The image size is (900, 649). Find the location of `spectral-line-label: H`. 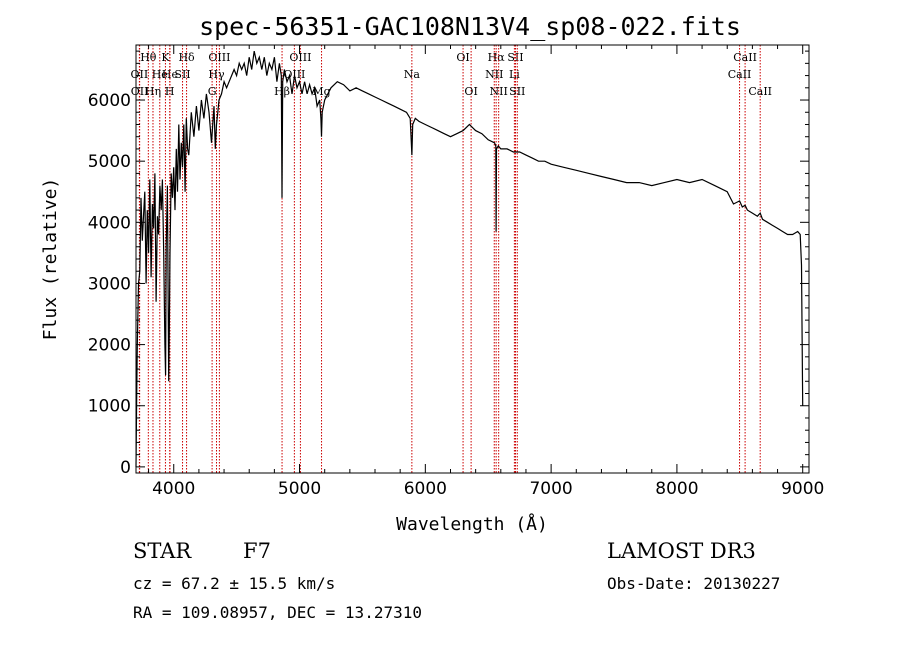

spectral-line-label: H is located at coordinates (170, 91).